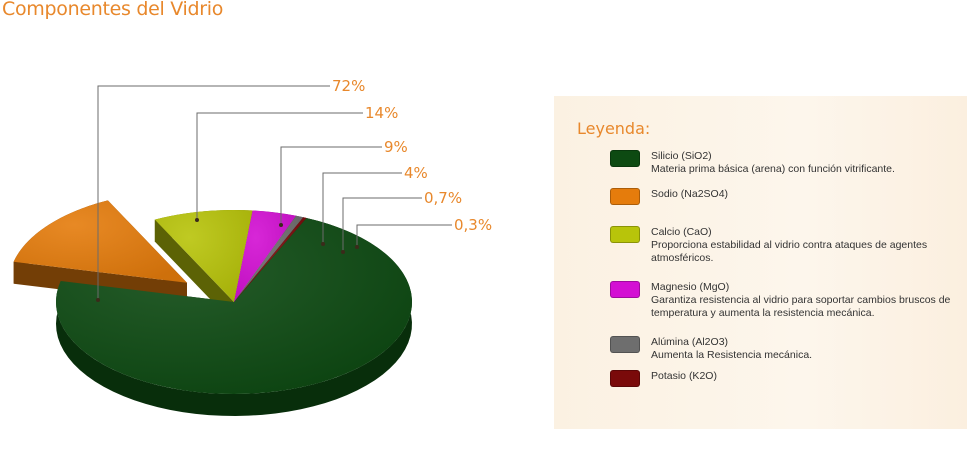 The width and height of the screenshot is (967, 456). Describe the element at coordinates (690, 194) in the screenshot. I see `legend-item-name: Sodio (Na2SO4)` at that location.